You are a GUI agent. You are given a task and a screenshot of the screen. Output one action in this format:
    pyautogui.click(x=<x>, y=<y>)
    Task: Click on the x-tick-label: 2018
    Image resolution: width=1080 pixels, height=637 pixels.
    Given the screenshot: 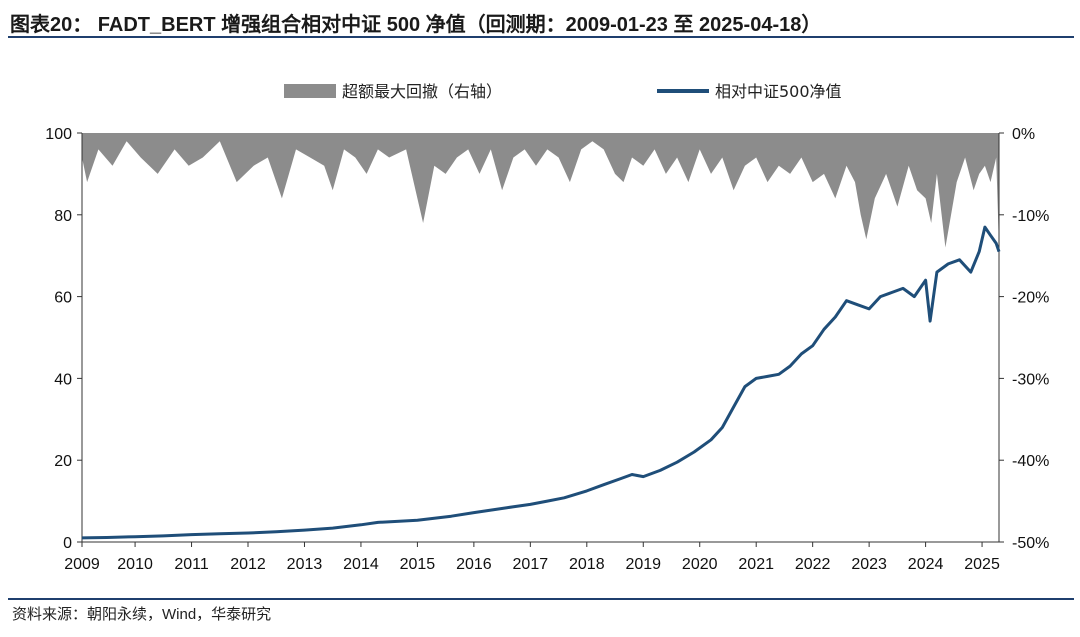 What is the action you would take?
    pyautogui.click(x=587, y=564)
    